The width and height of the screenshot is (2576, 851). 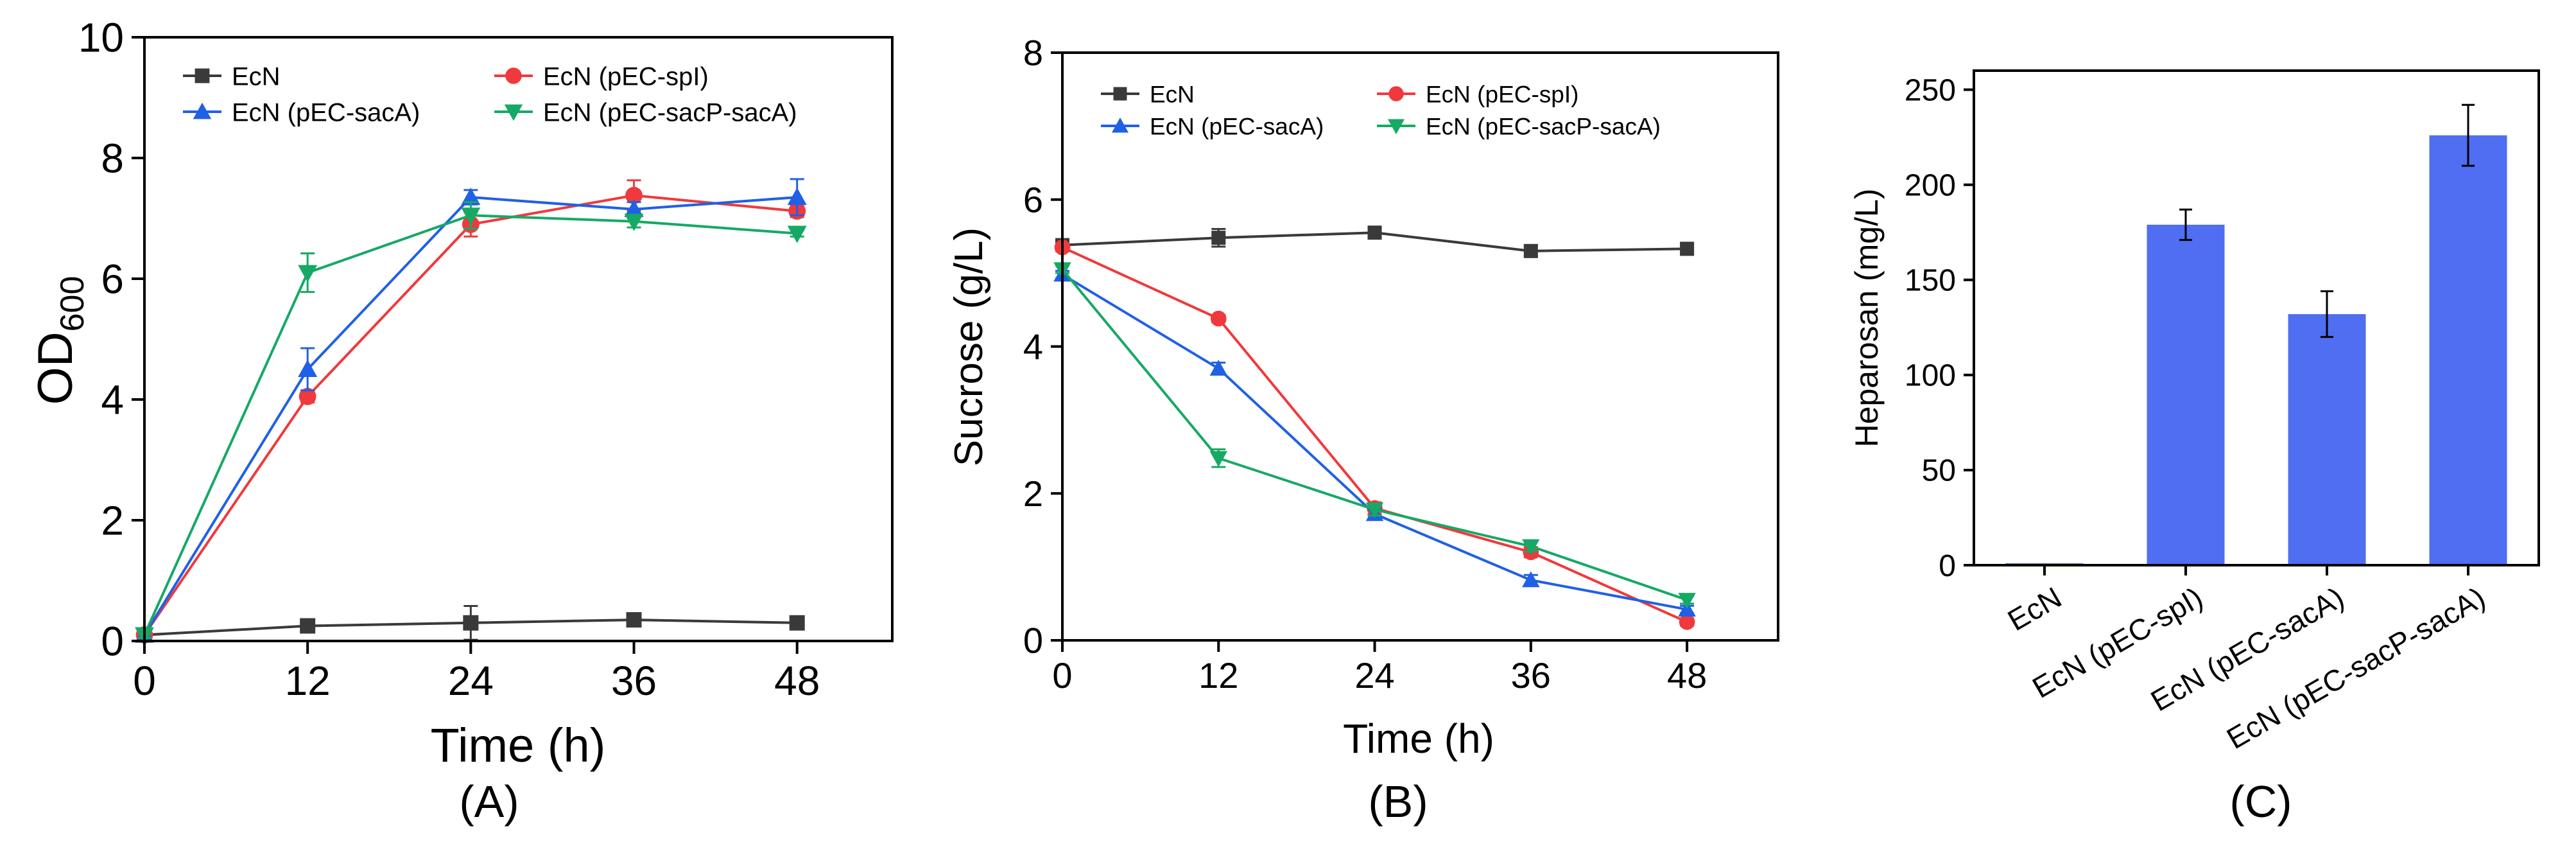 I want to click on y-tick-label: 10, so click(x=101, y=37).